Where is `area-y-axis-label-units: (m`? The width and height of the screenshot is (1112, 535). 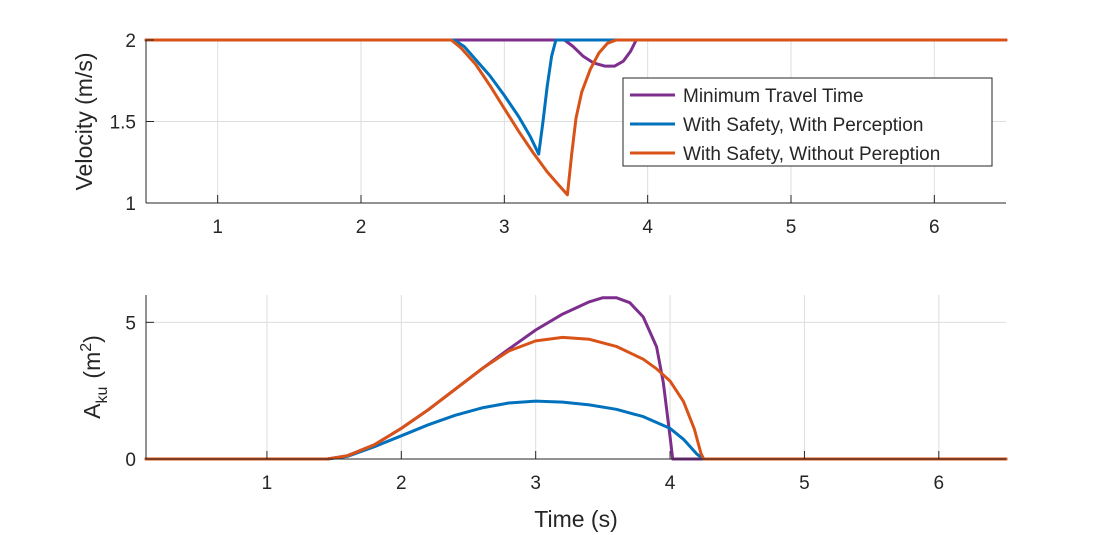
area-y-axis-label-units: (m is located at coordinates (92, 365).